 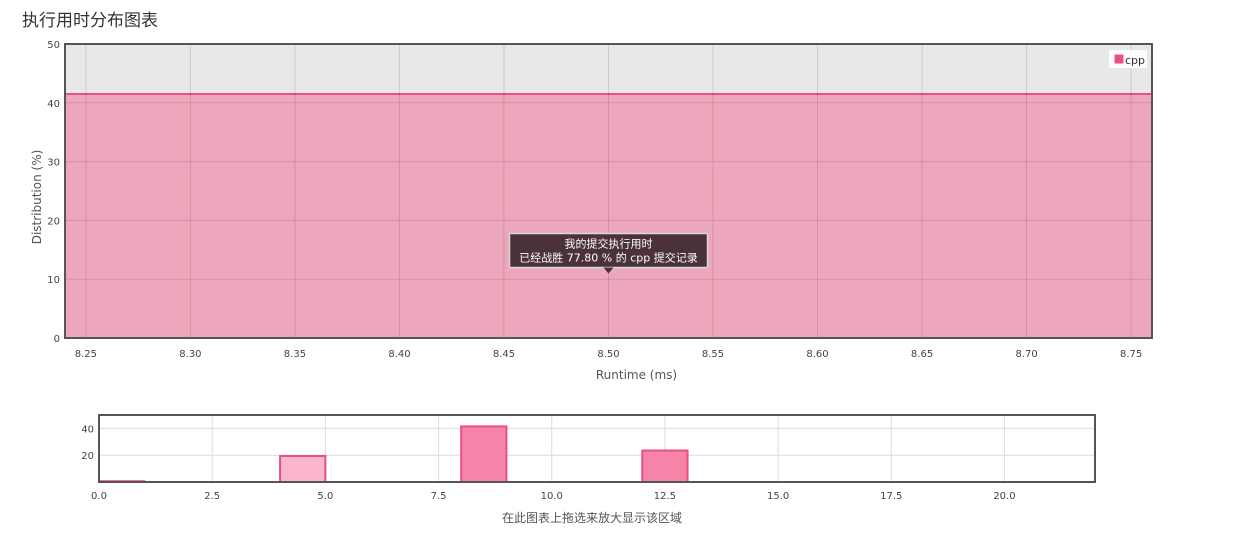 What do you see at coordinates (1135, 60) in the screenshot?
I see `legend-label-cpp: cpp` at bounding box center [1135, 60].